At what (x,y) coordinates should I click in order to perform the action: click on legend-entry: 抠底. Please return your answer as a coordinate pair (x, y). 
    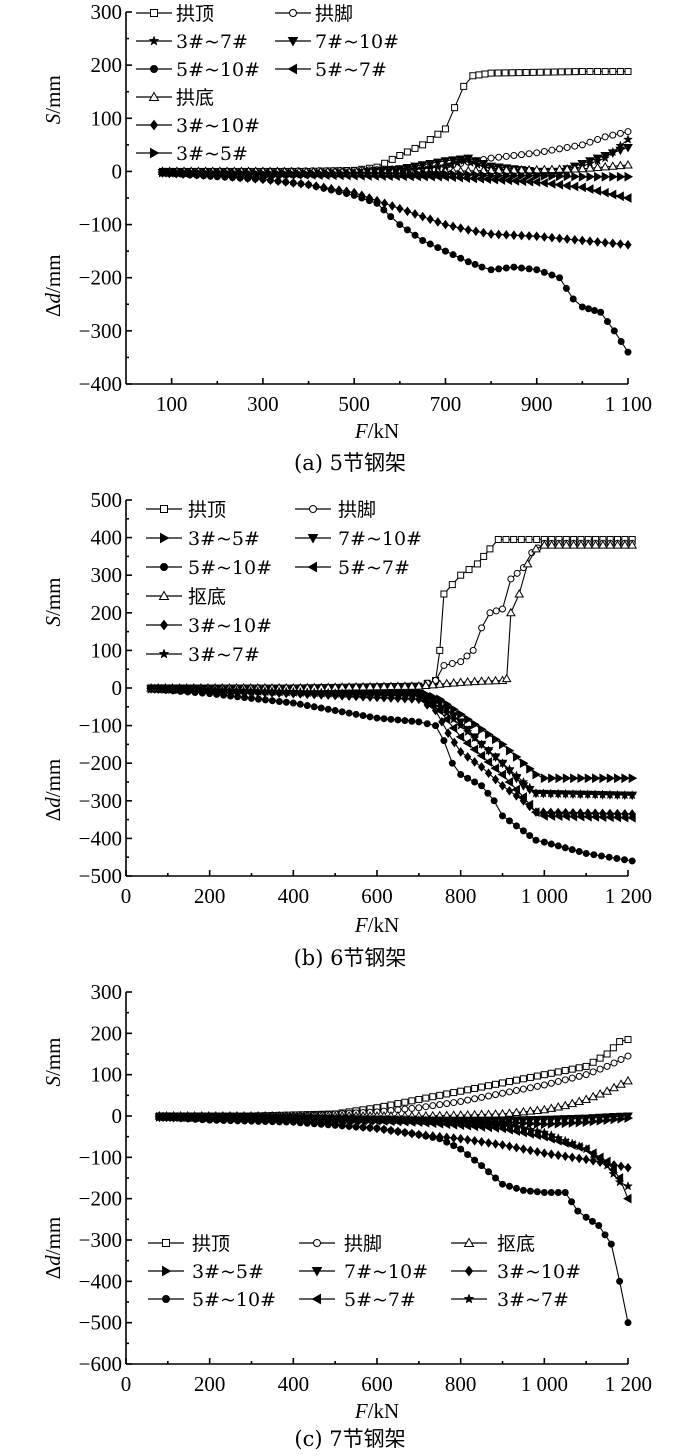
    Looking at the image, I should click on (186, 597).